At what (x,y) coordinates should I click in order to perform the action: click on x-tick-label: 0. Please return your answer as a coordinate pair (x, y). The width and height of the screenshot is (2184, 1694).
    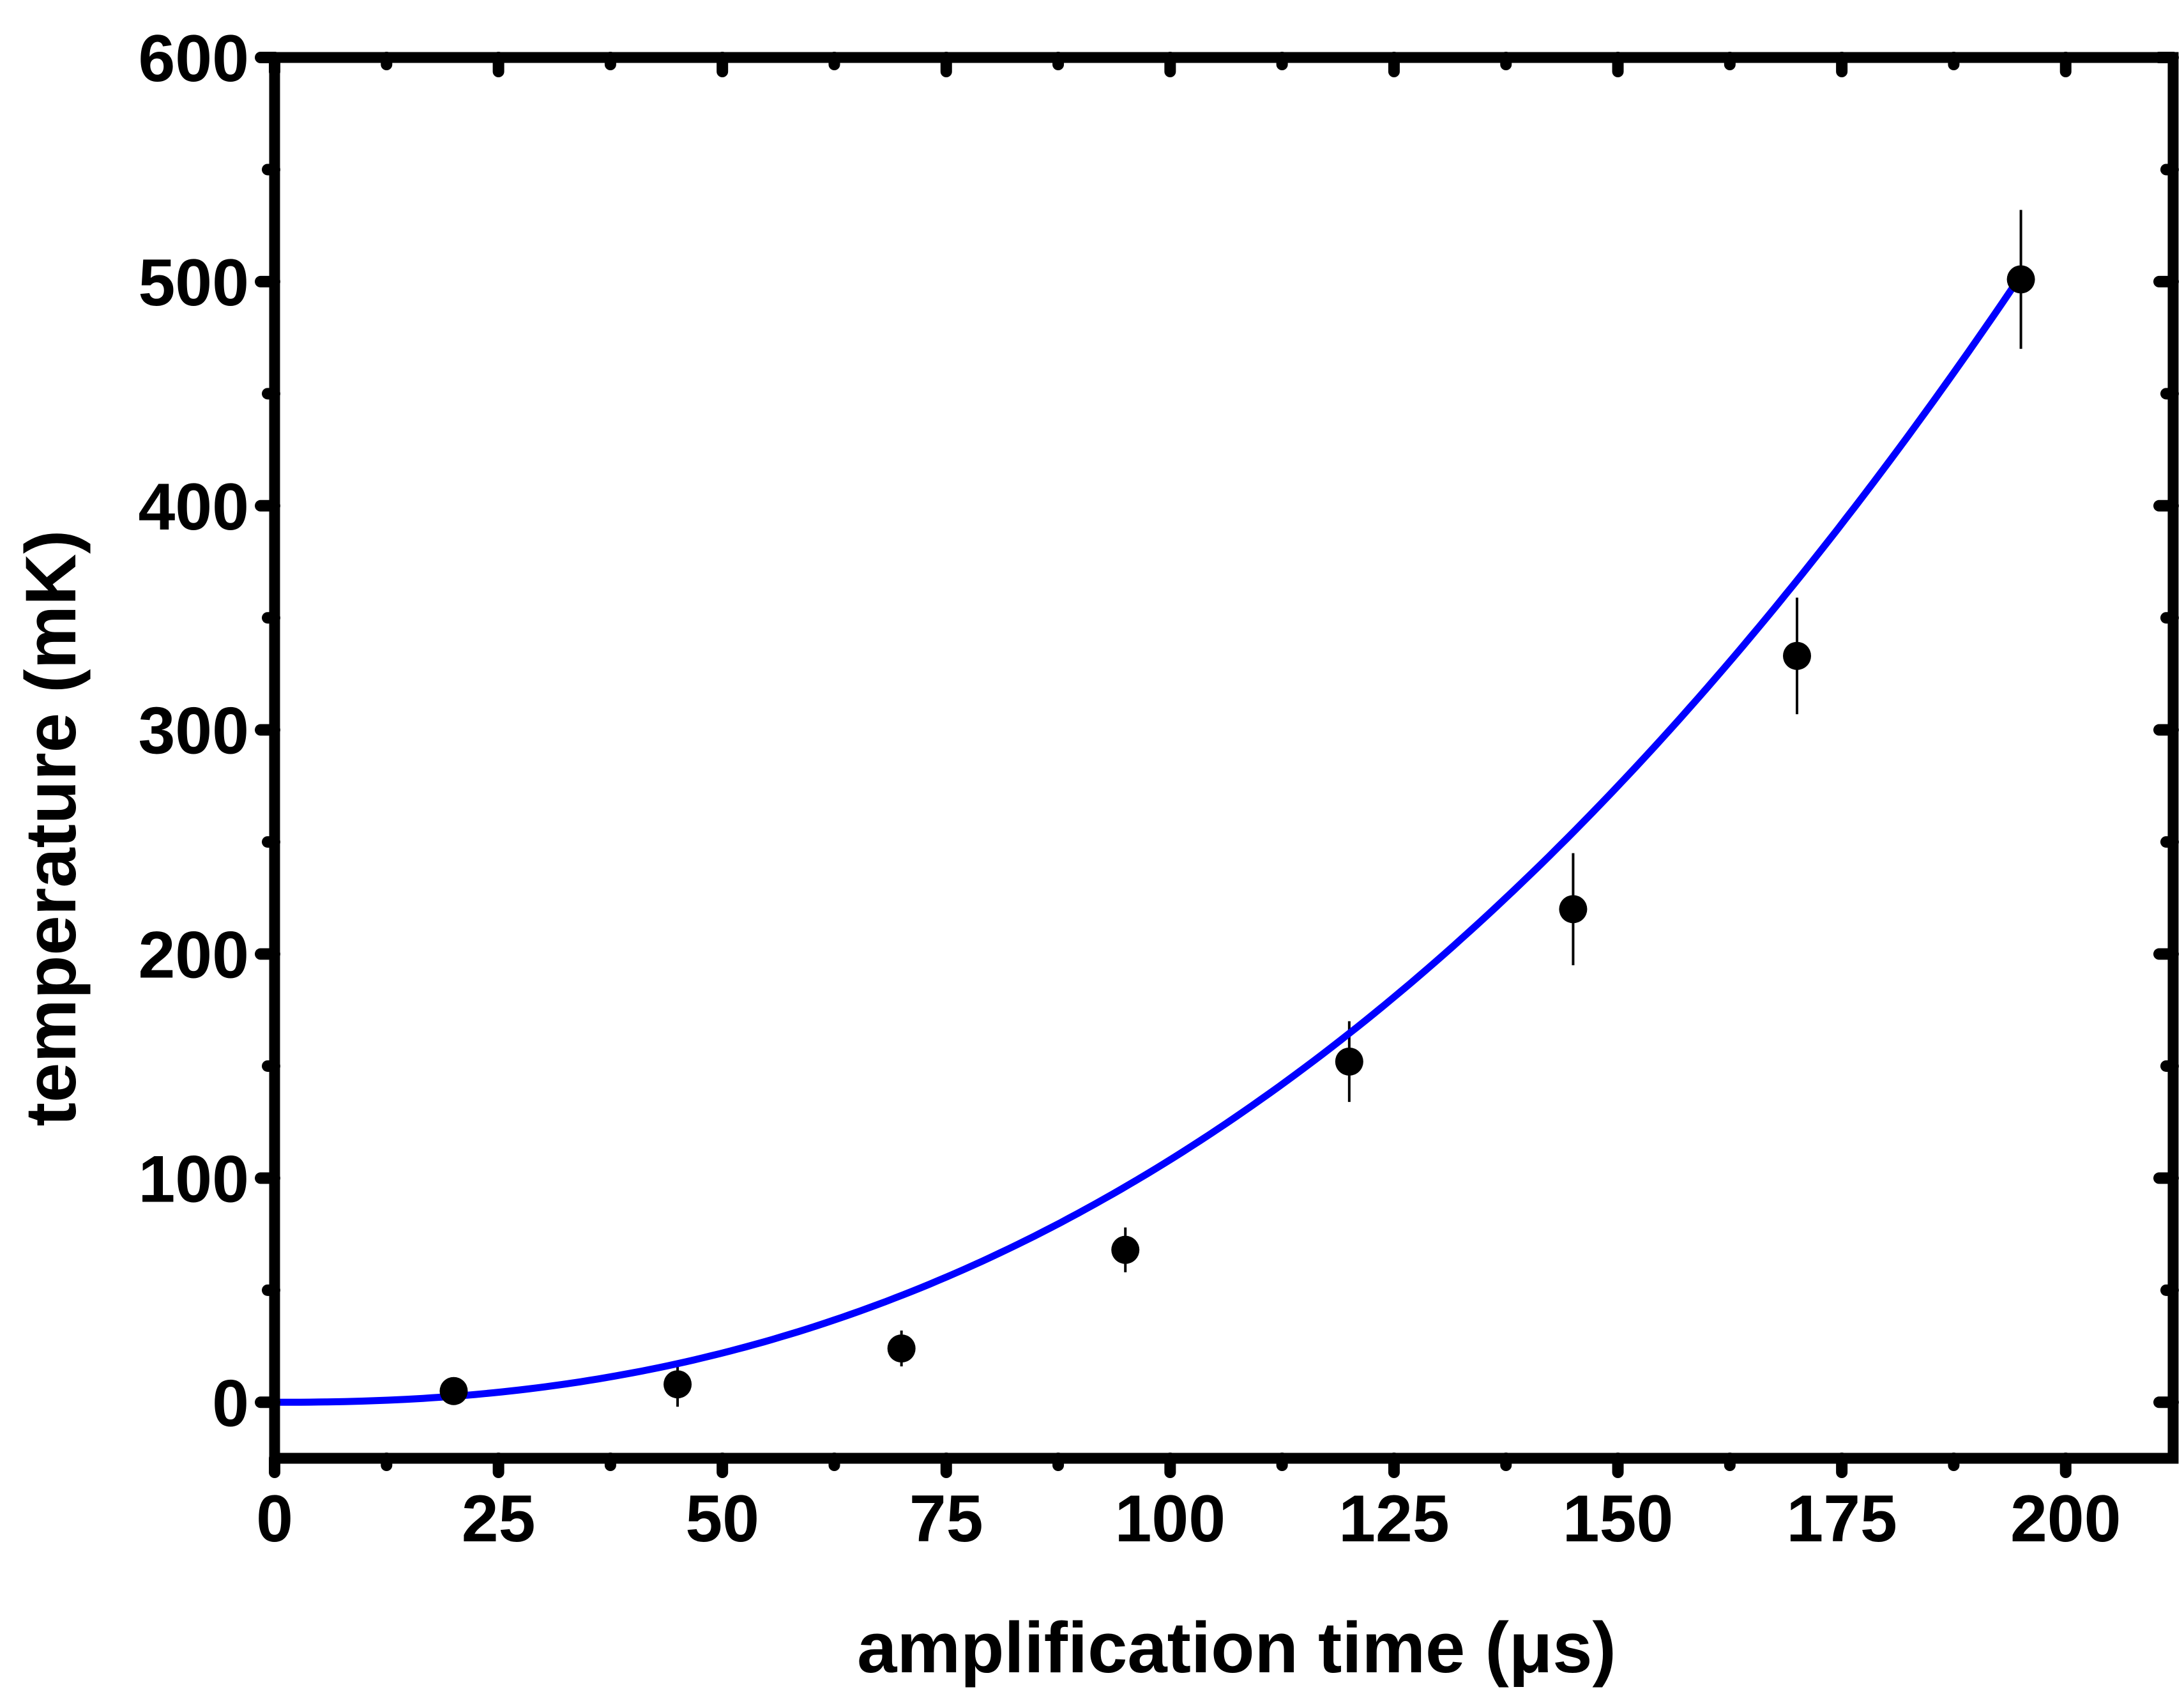
    Looking at the image, I should click on (274, 1519).